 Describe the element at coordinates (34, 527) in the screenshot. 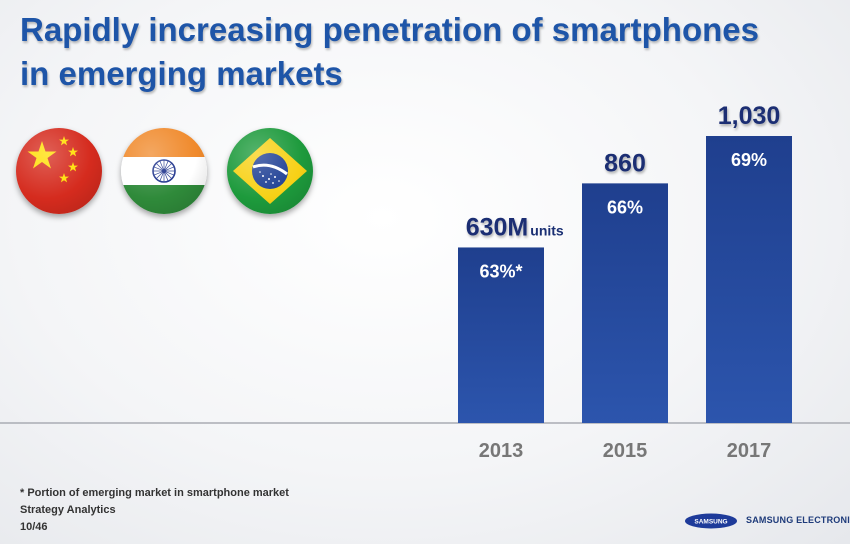

I see `page-number: 10/46` at that location.